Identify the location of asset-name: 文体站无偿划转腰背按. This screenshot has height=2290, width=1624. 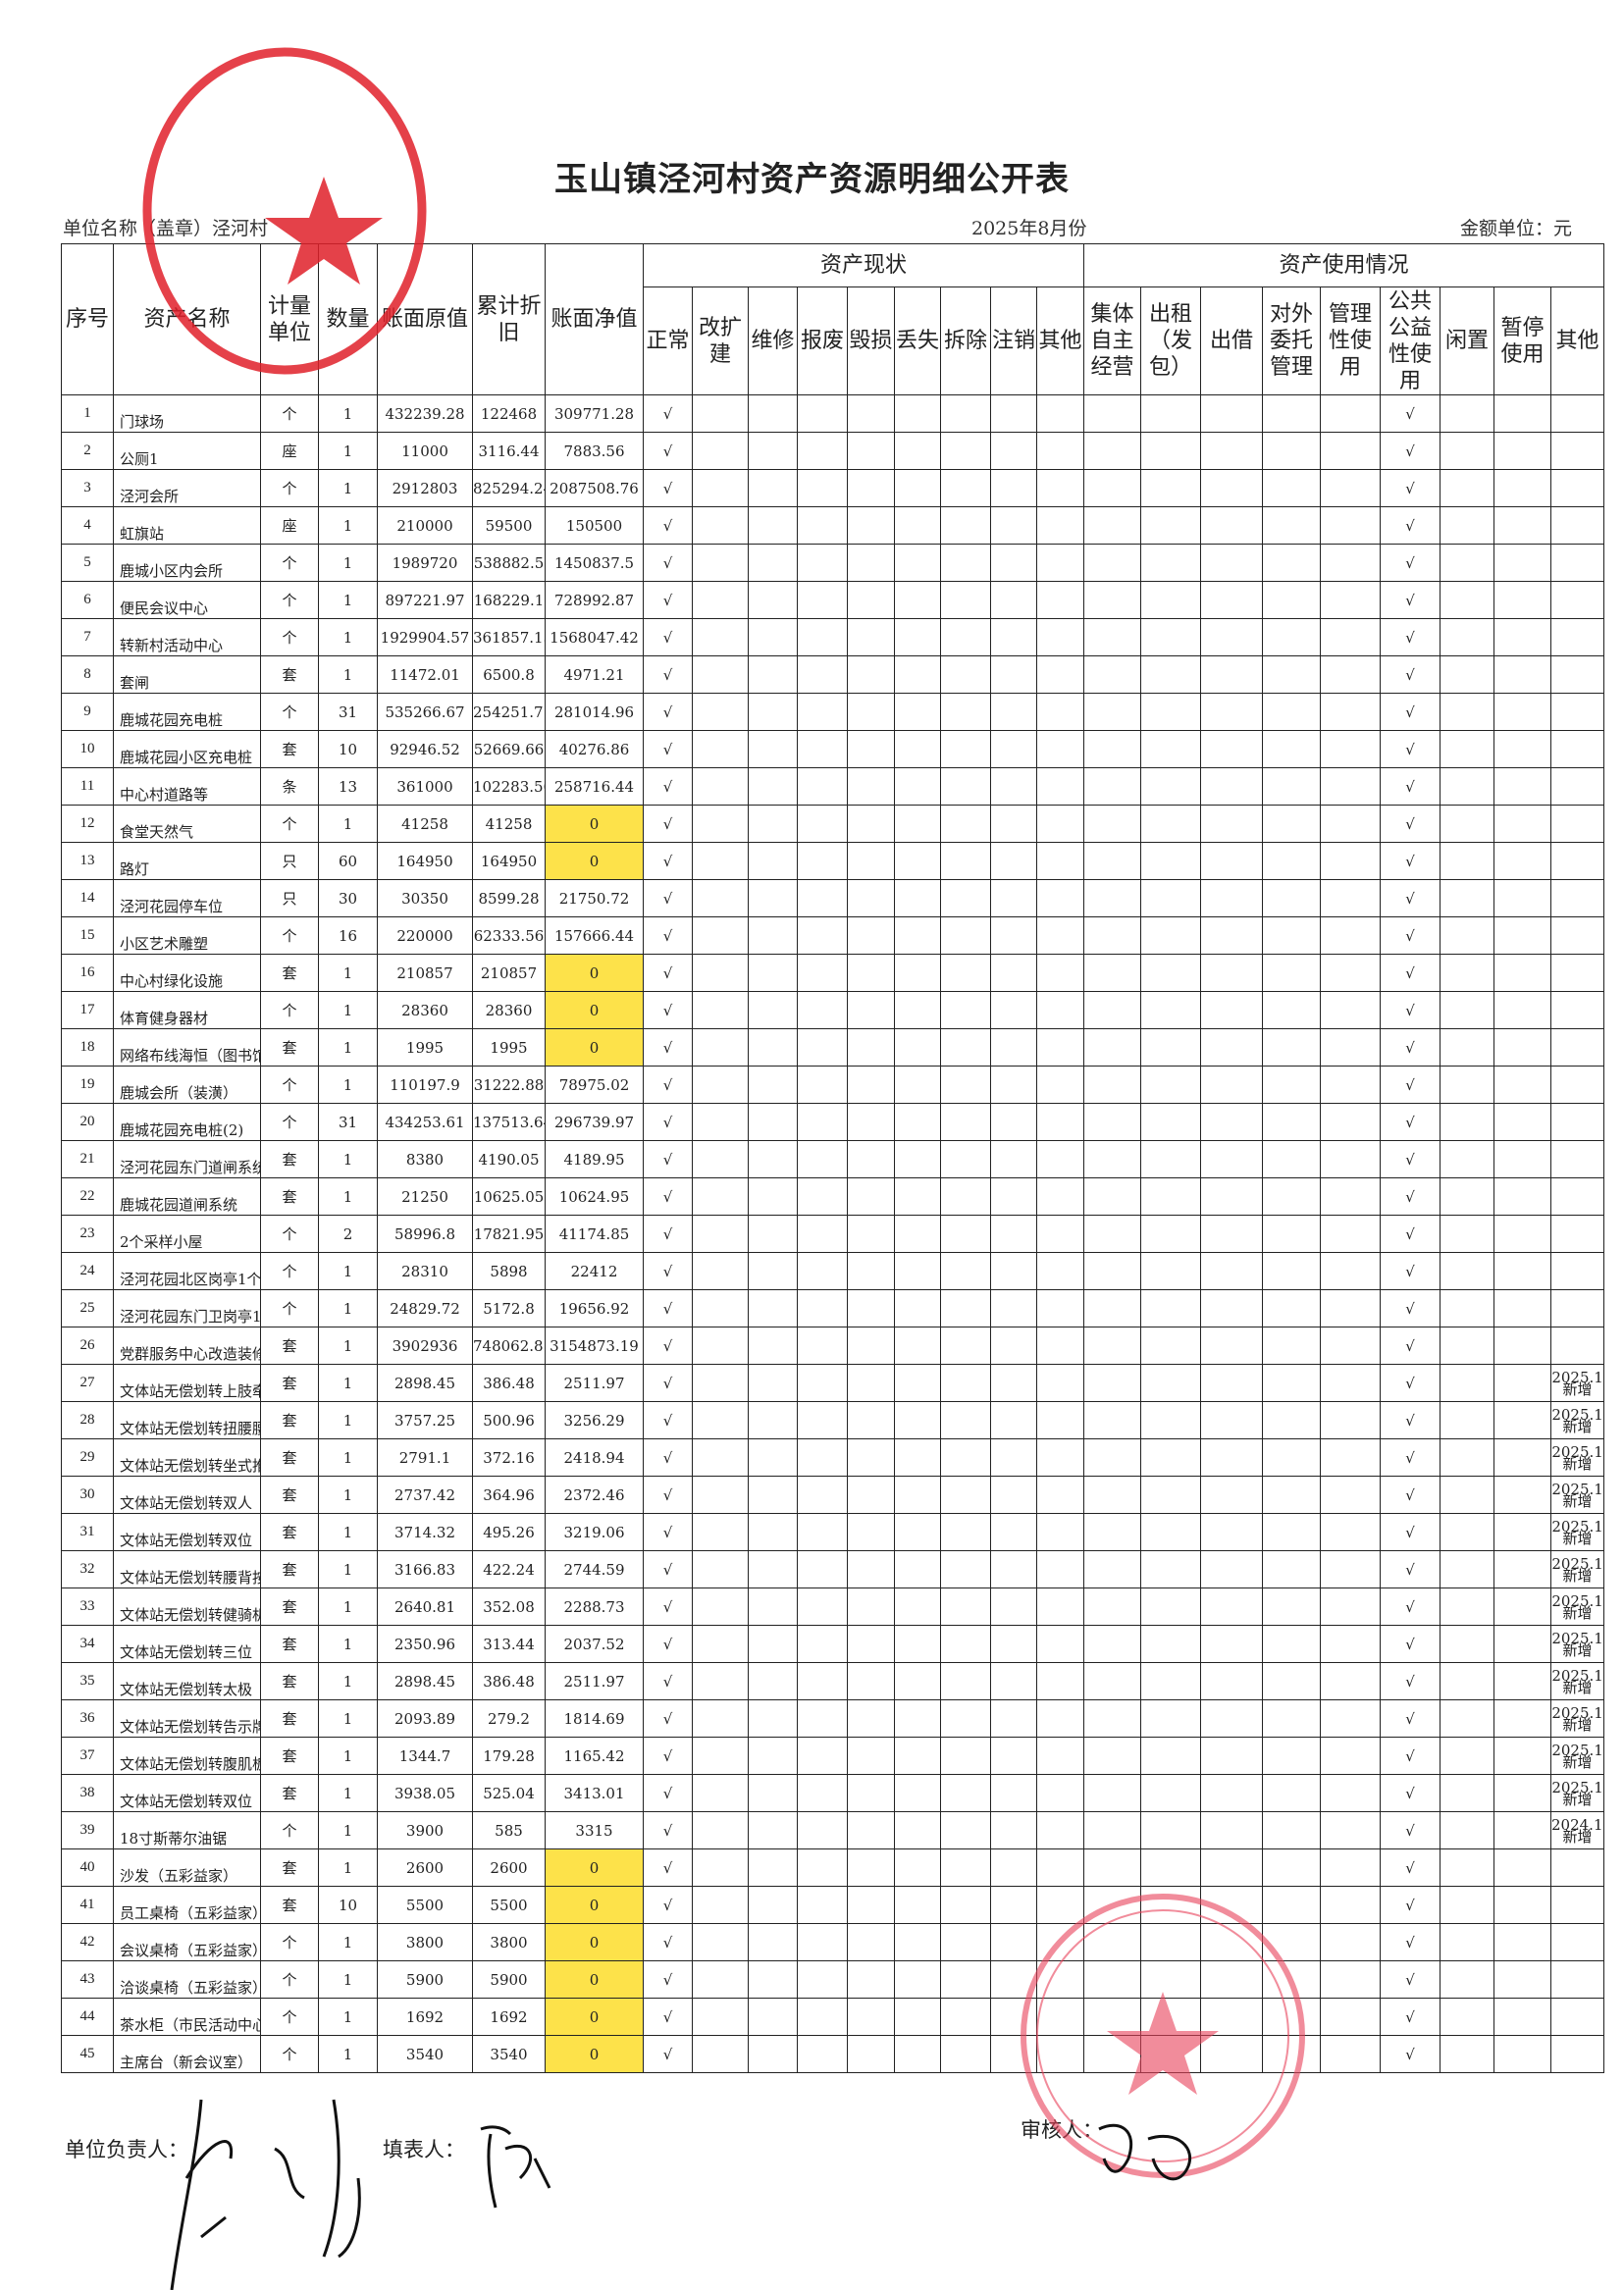
(187, 1569).